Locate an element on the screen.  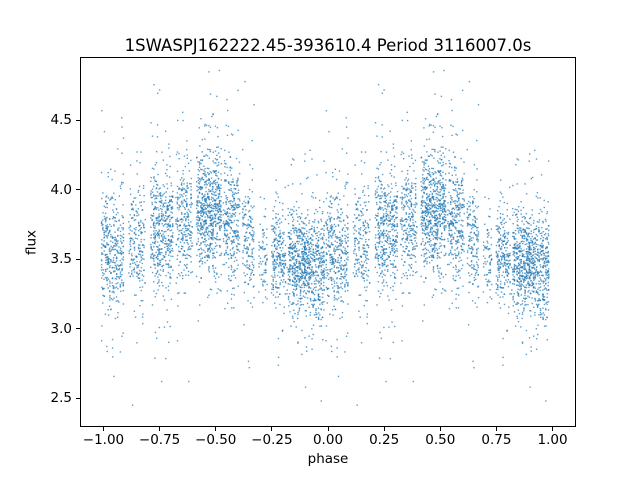
y-axis-label: flux is located at coordinates (31, 242).